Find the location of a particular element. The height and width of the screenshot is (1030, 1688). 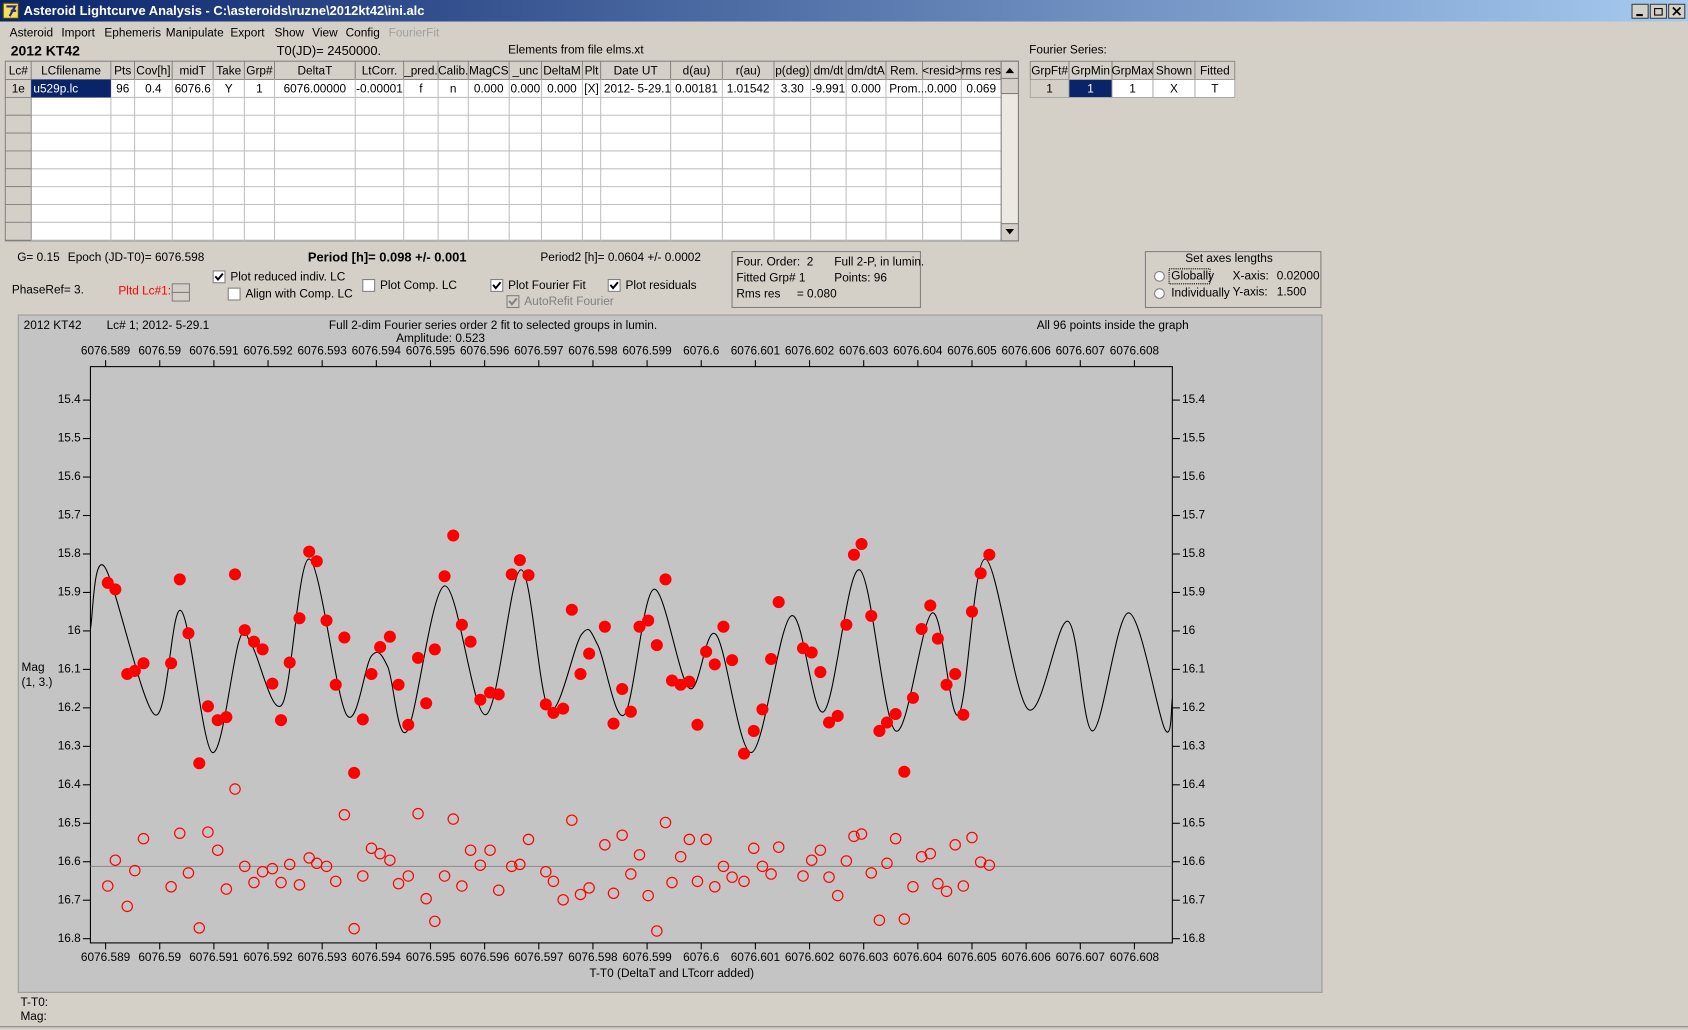

table-cell: [X] is located at coordinates (591, 89).